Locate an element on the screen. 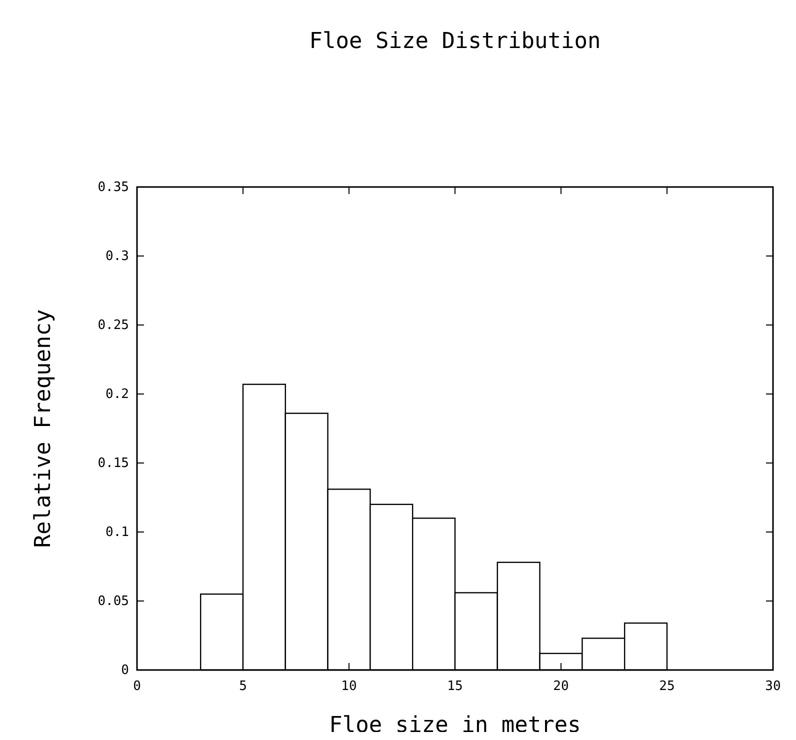  y-tick-label: 0.25 is located at coordinates (113, 325).